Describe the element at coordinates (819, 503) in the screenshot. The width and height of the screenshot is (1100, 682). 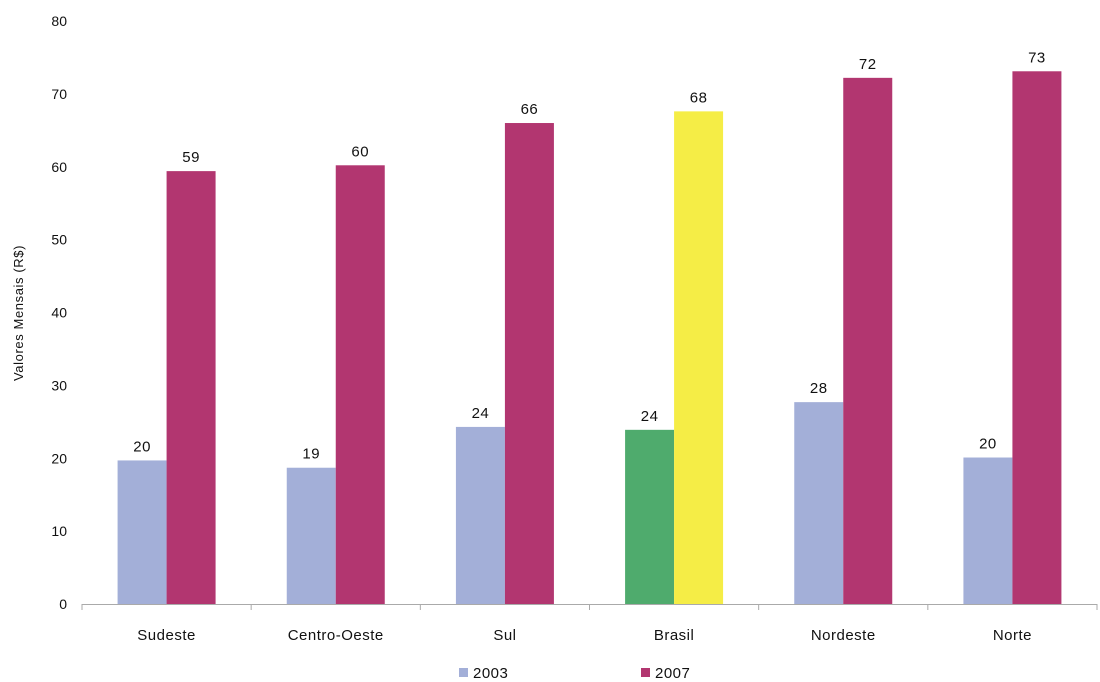
I see `bar-2003-nordeste` at that location.